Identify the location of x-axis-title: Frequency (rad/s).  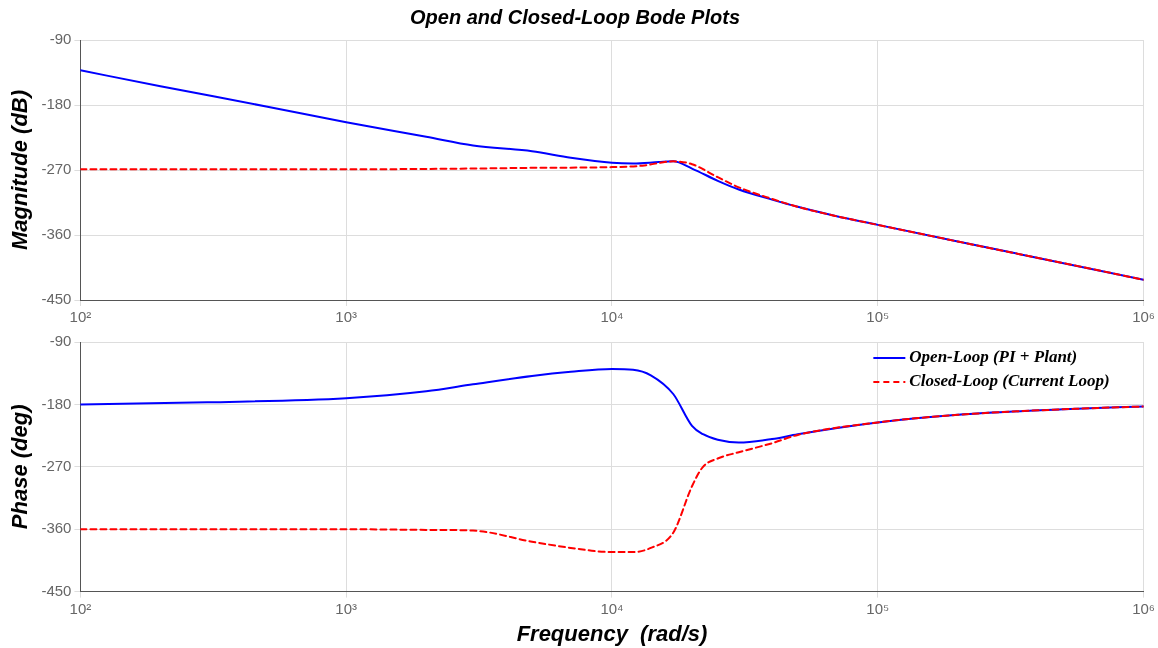
(612, 633).